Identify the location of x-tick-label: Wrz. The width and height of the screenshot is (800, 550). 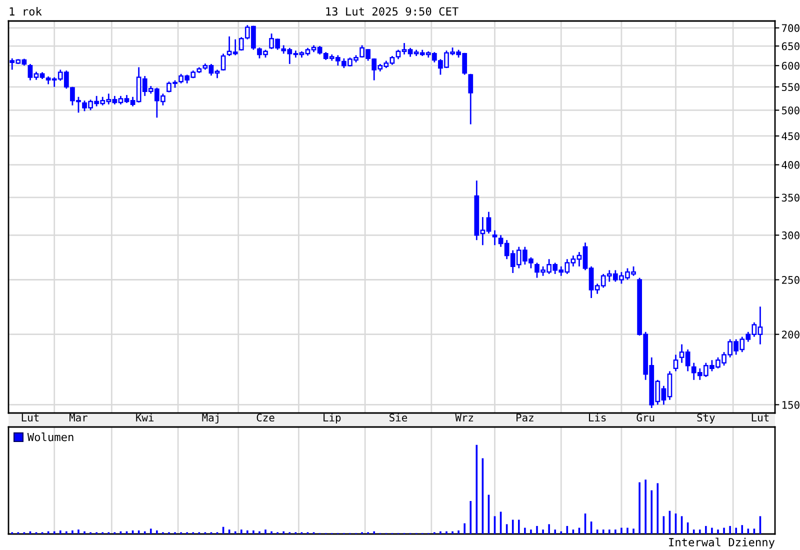
(464, 418).